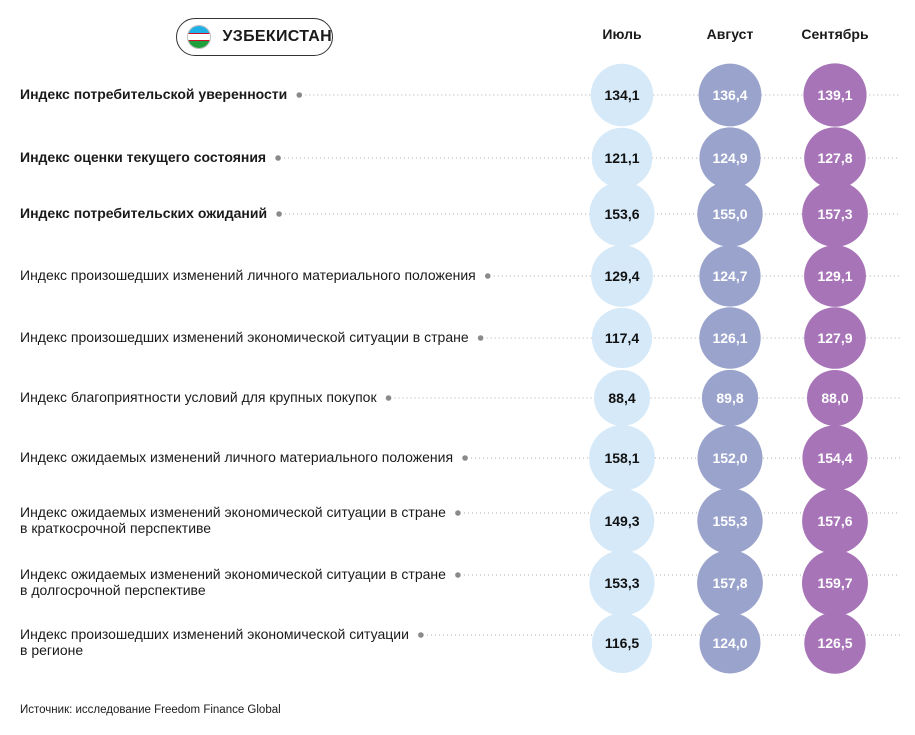 Image resolution: width=915 pixels, height=735 pixels. Describe the element at coordinates (143, 157) in the screenshot. I see `row-label: Индекс оценки текущего состояния` at that location.